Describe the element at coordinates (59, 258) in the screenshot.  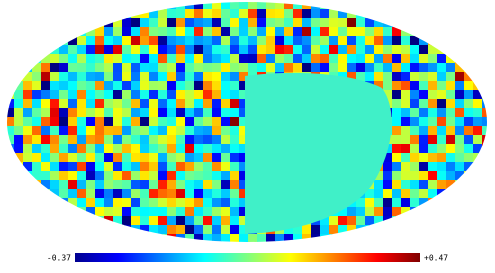
I see `colorbar-label: -0.37` at that location.